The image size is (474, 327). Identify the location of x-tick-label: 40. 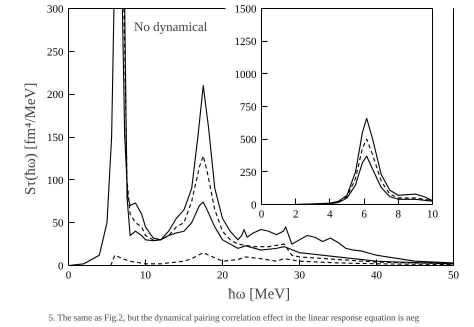
(376, 276).